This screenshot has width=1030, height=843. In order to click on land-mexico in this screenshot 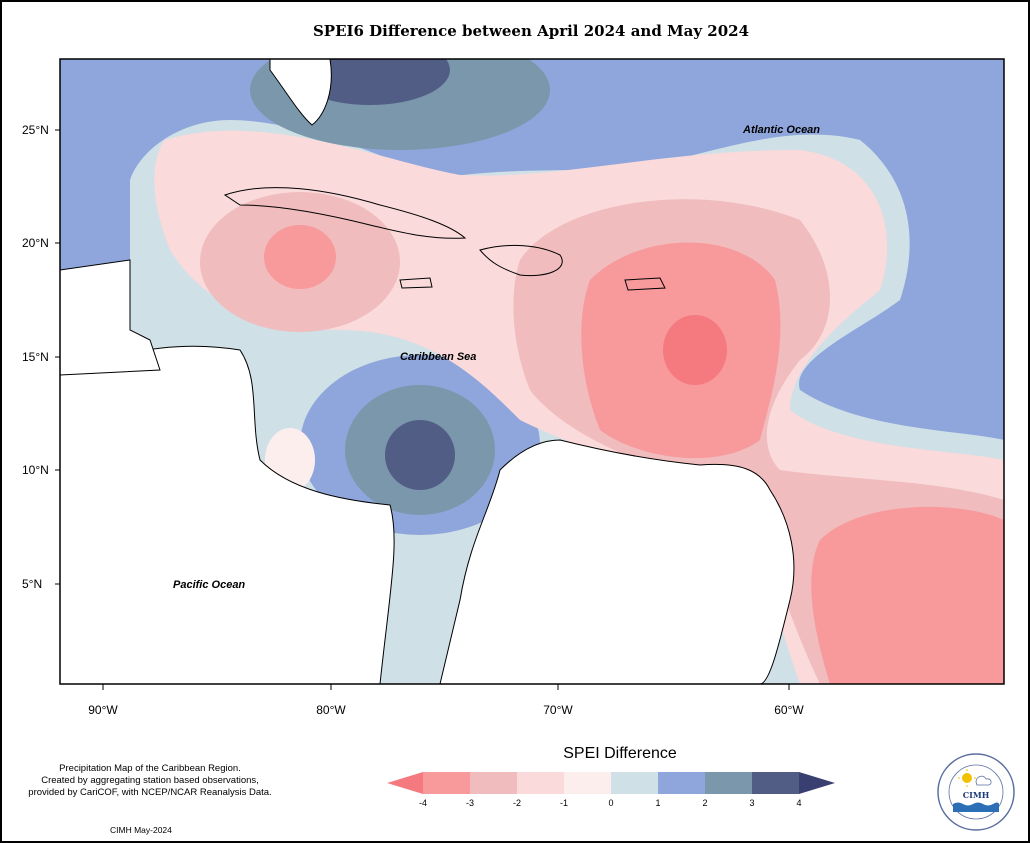, I will do `click(110, 317)`.